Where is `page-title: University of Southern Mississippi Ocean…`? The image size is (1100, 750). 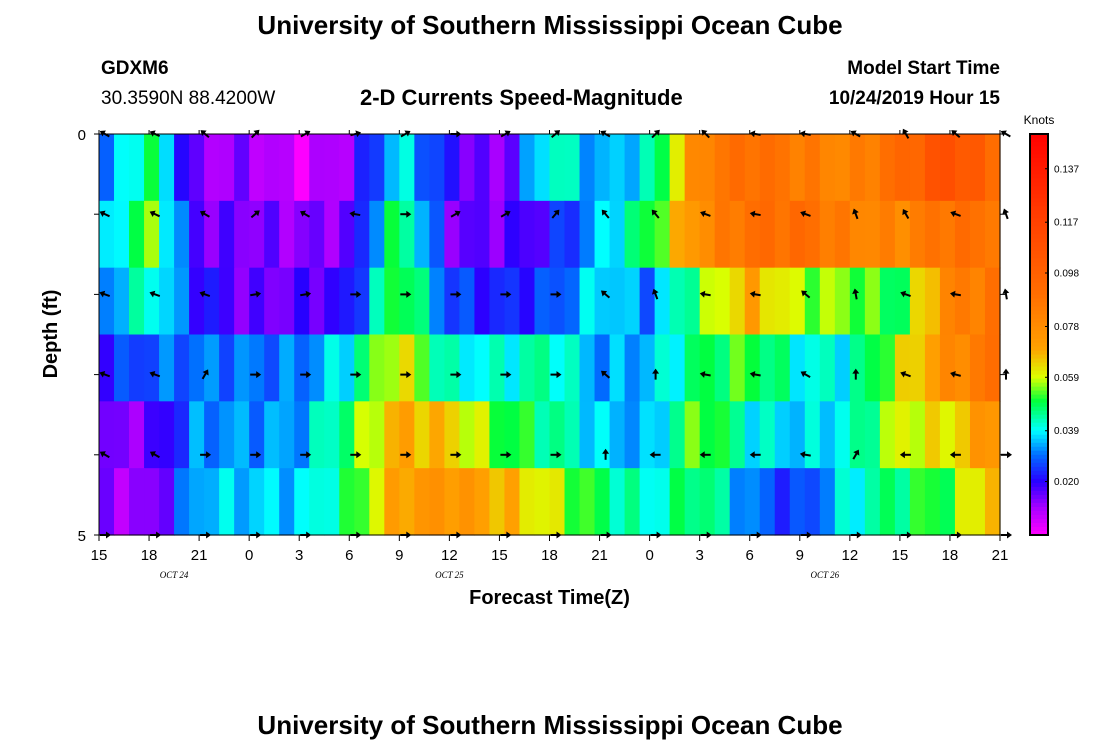
page-title: University of Southern Mississippi Ocean… is located at coordinates (550, 25).